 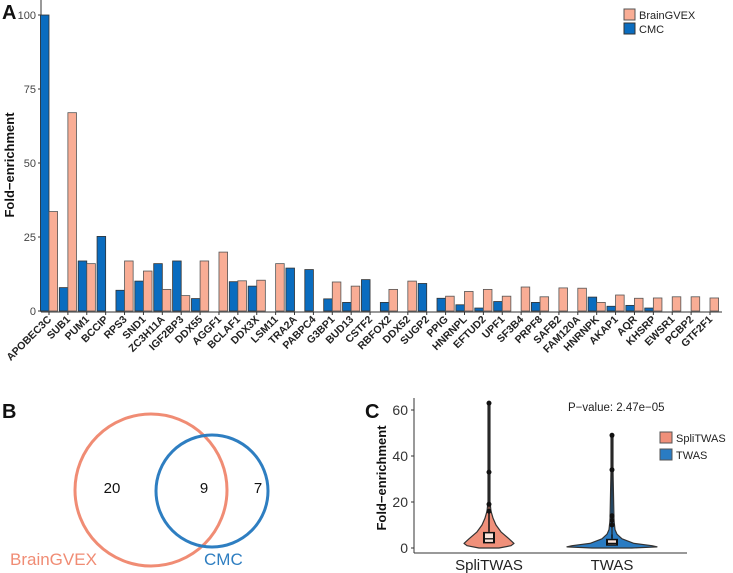 What do you see at coordinates (148, 291) in the screenshot?
I see `bar-braingvex-snd1` at bounding box center [148, 291].